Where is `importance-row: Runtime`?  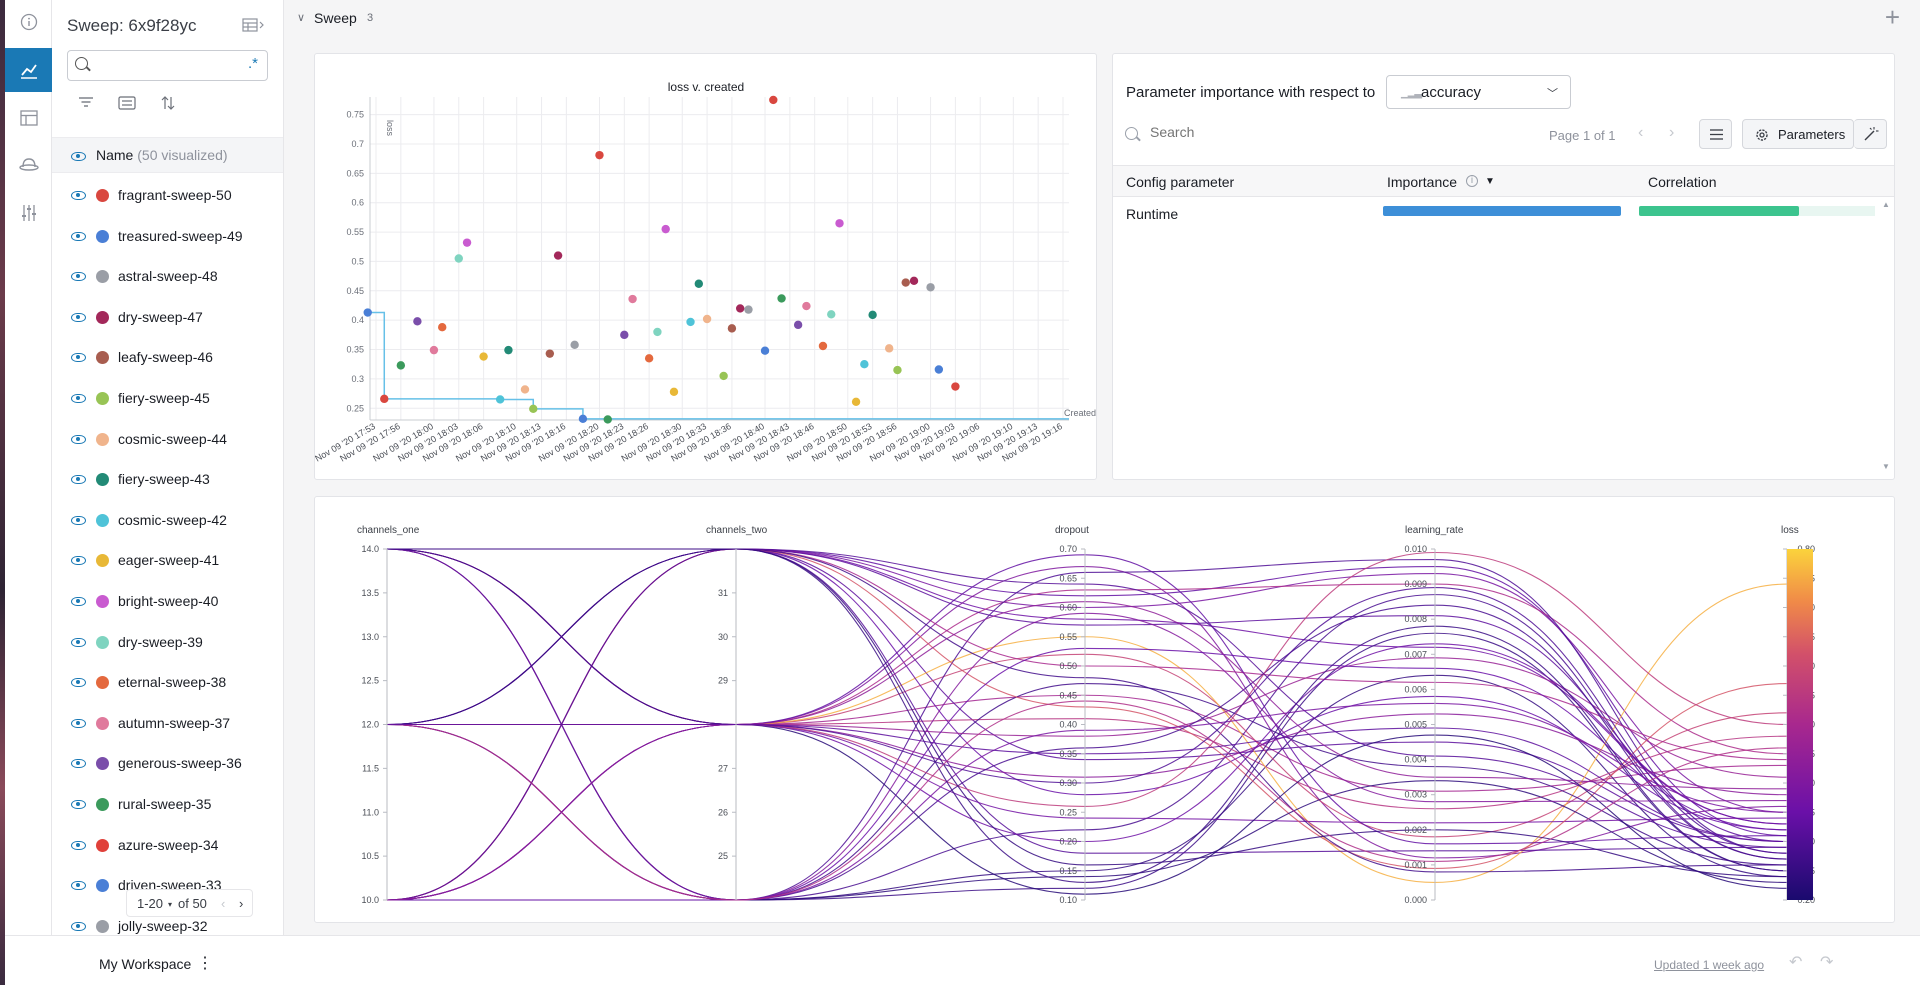 importance-row: Runtime is located at coordinates (1498, 214).